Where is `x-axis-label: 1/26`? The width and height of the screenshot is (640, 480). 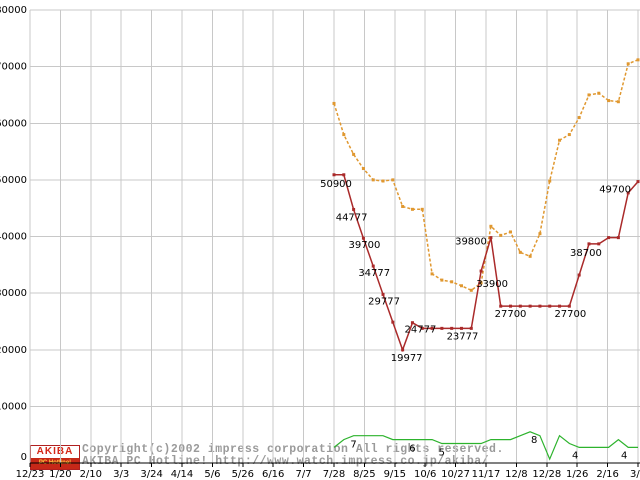
x-axis-label: 1/26 is located at coordinates (577, 474).